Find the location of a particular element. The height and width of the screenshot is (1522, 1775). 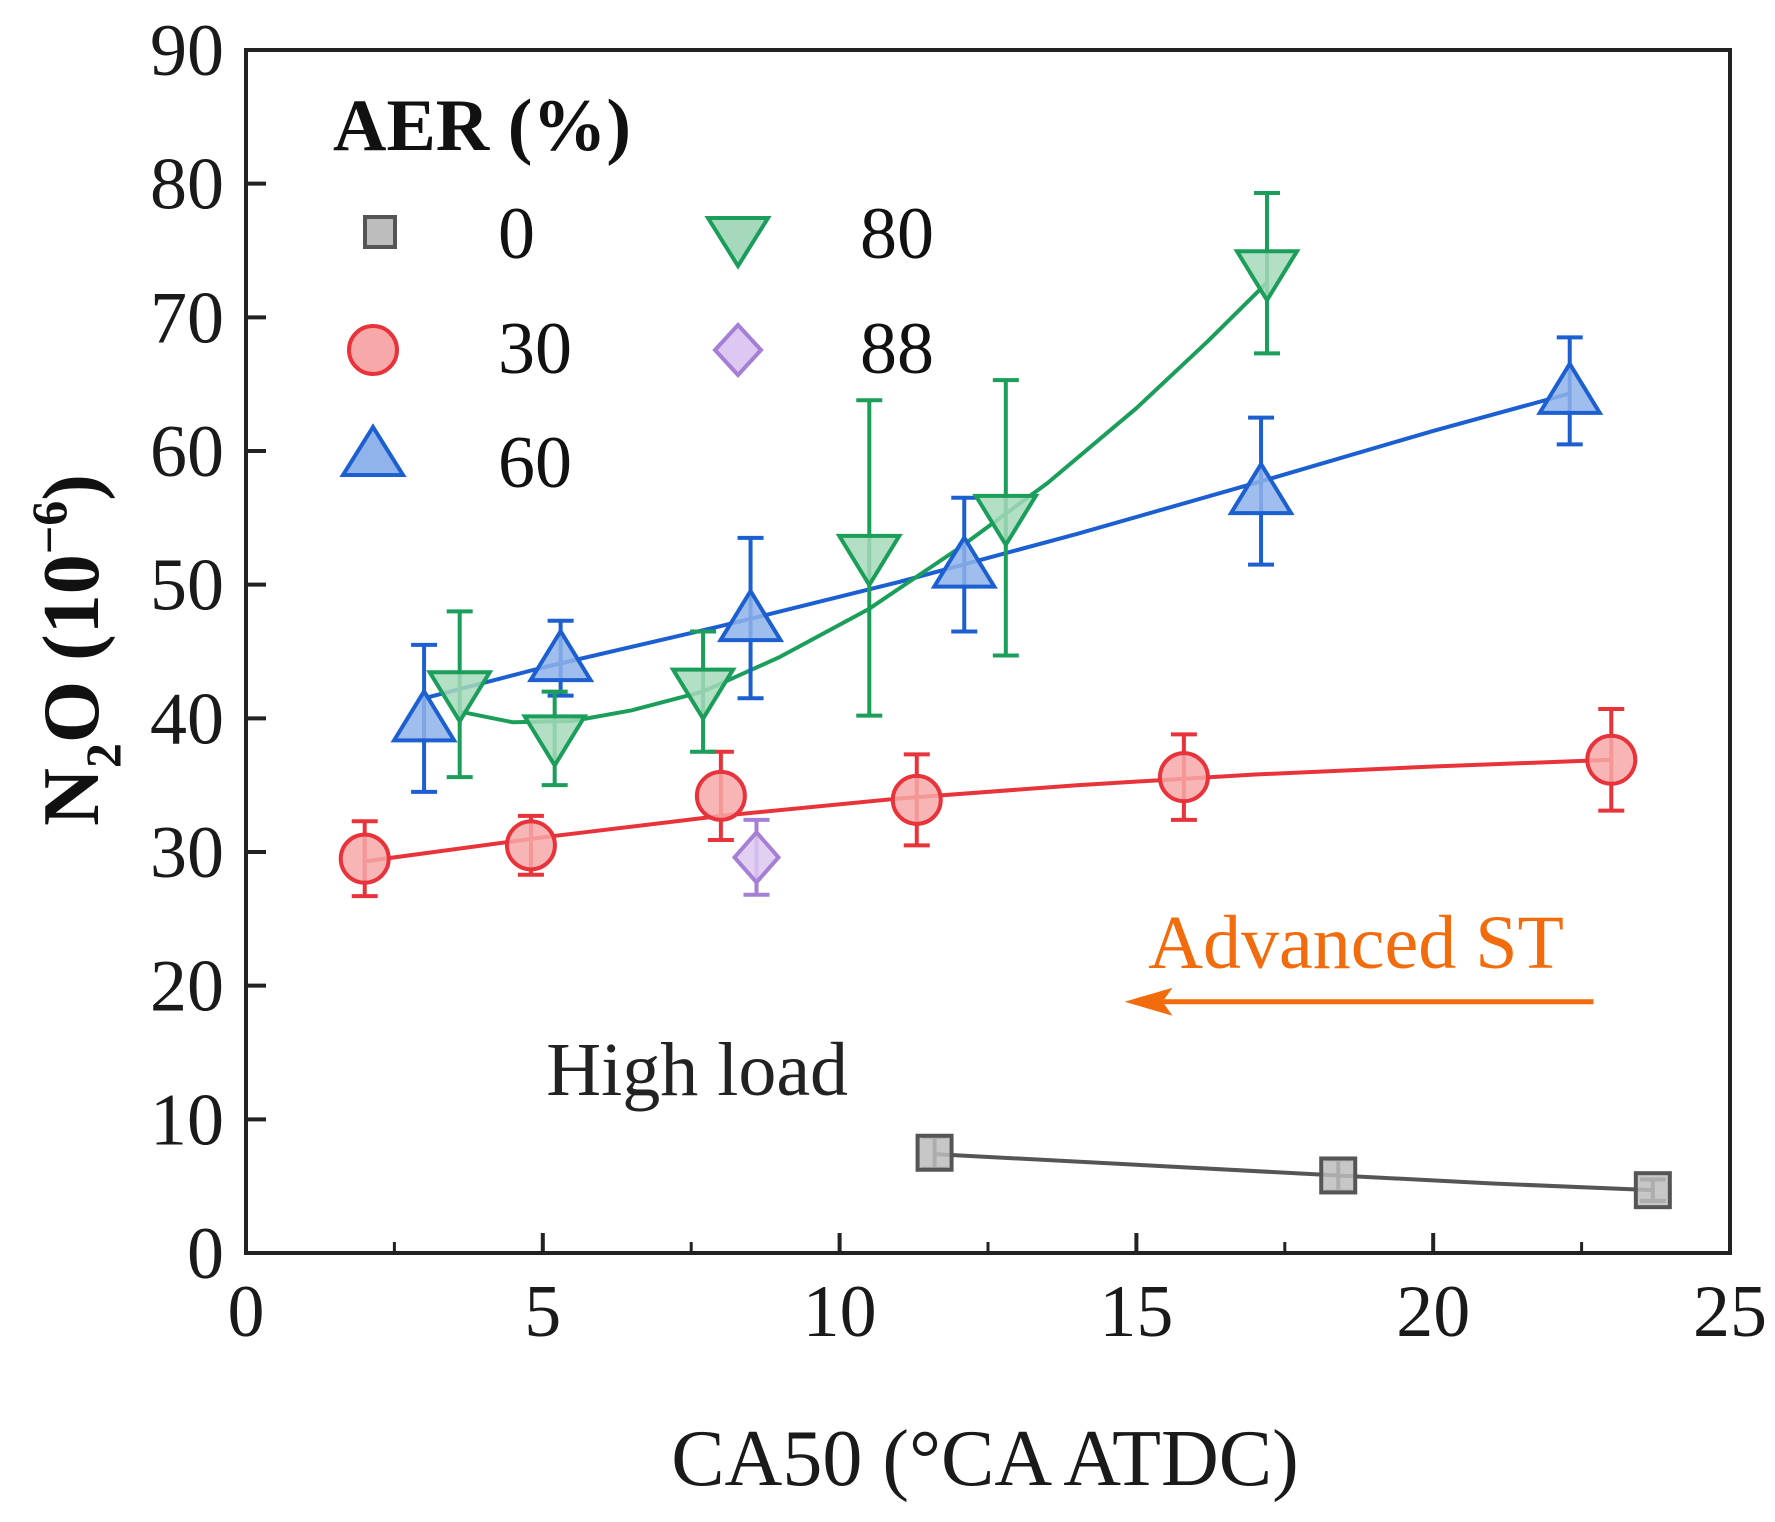

x-tick-label: 5 is located at coordinates (542, 1312).